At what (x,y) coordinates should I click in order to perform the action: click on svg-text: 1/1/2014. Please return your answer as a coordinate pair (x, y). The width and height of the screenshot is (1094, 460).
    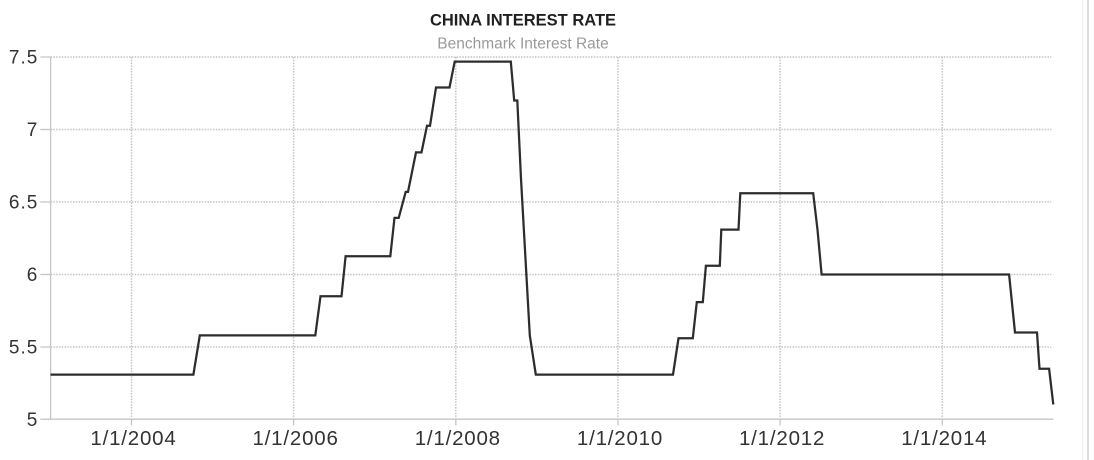
    Looking at the image, I should click on (944, 438).